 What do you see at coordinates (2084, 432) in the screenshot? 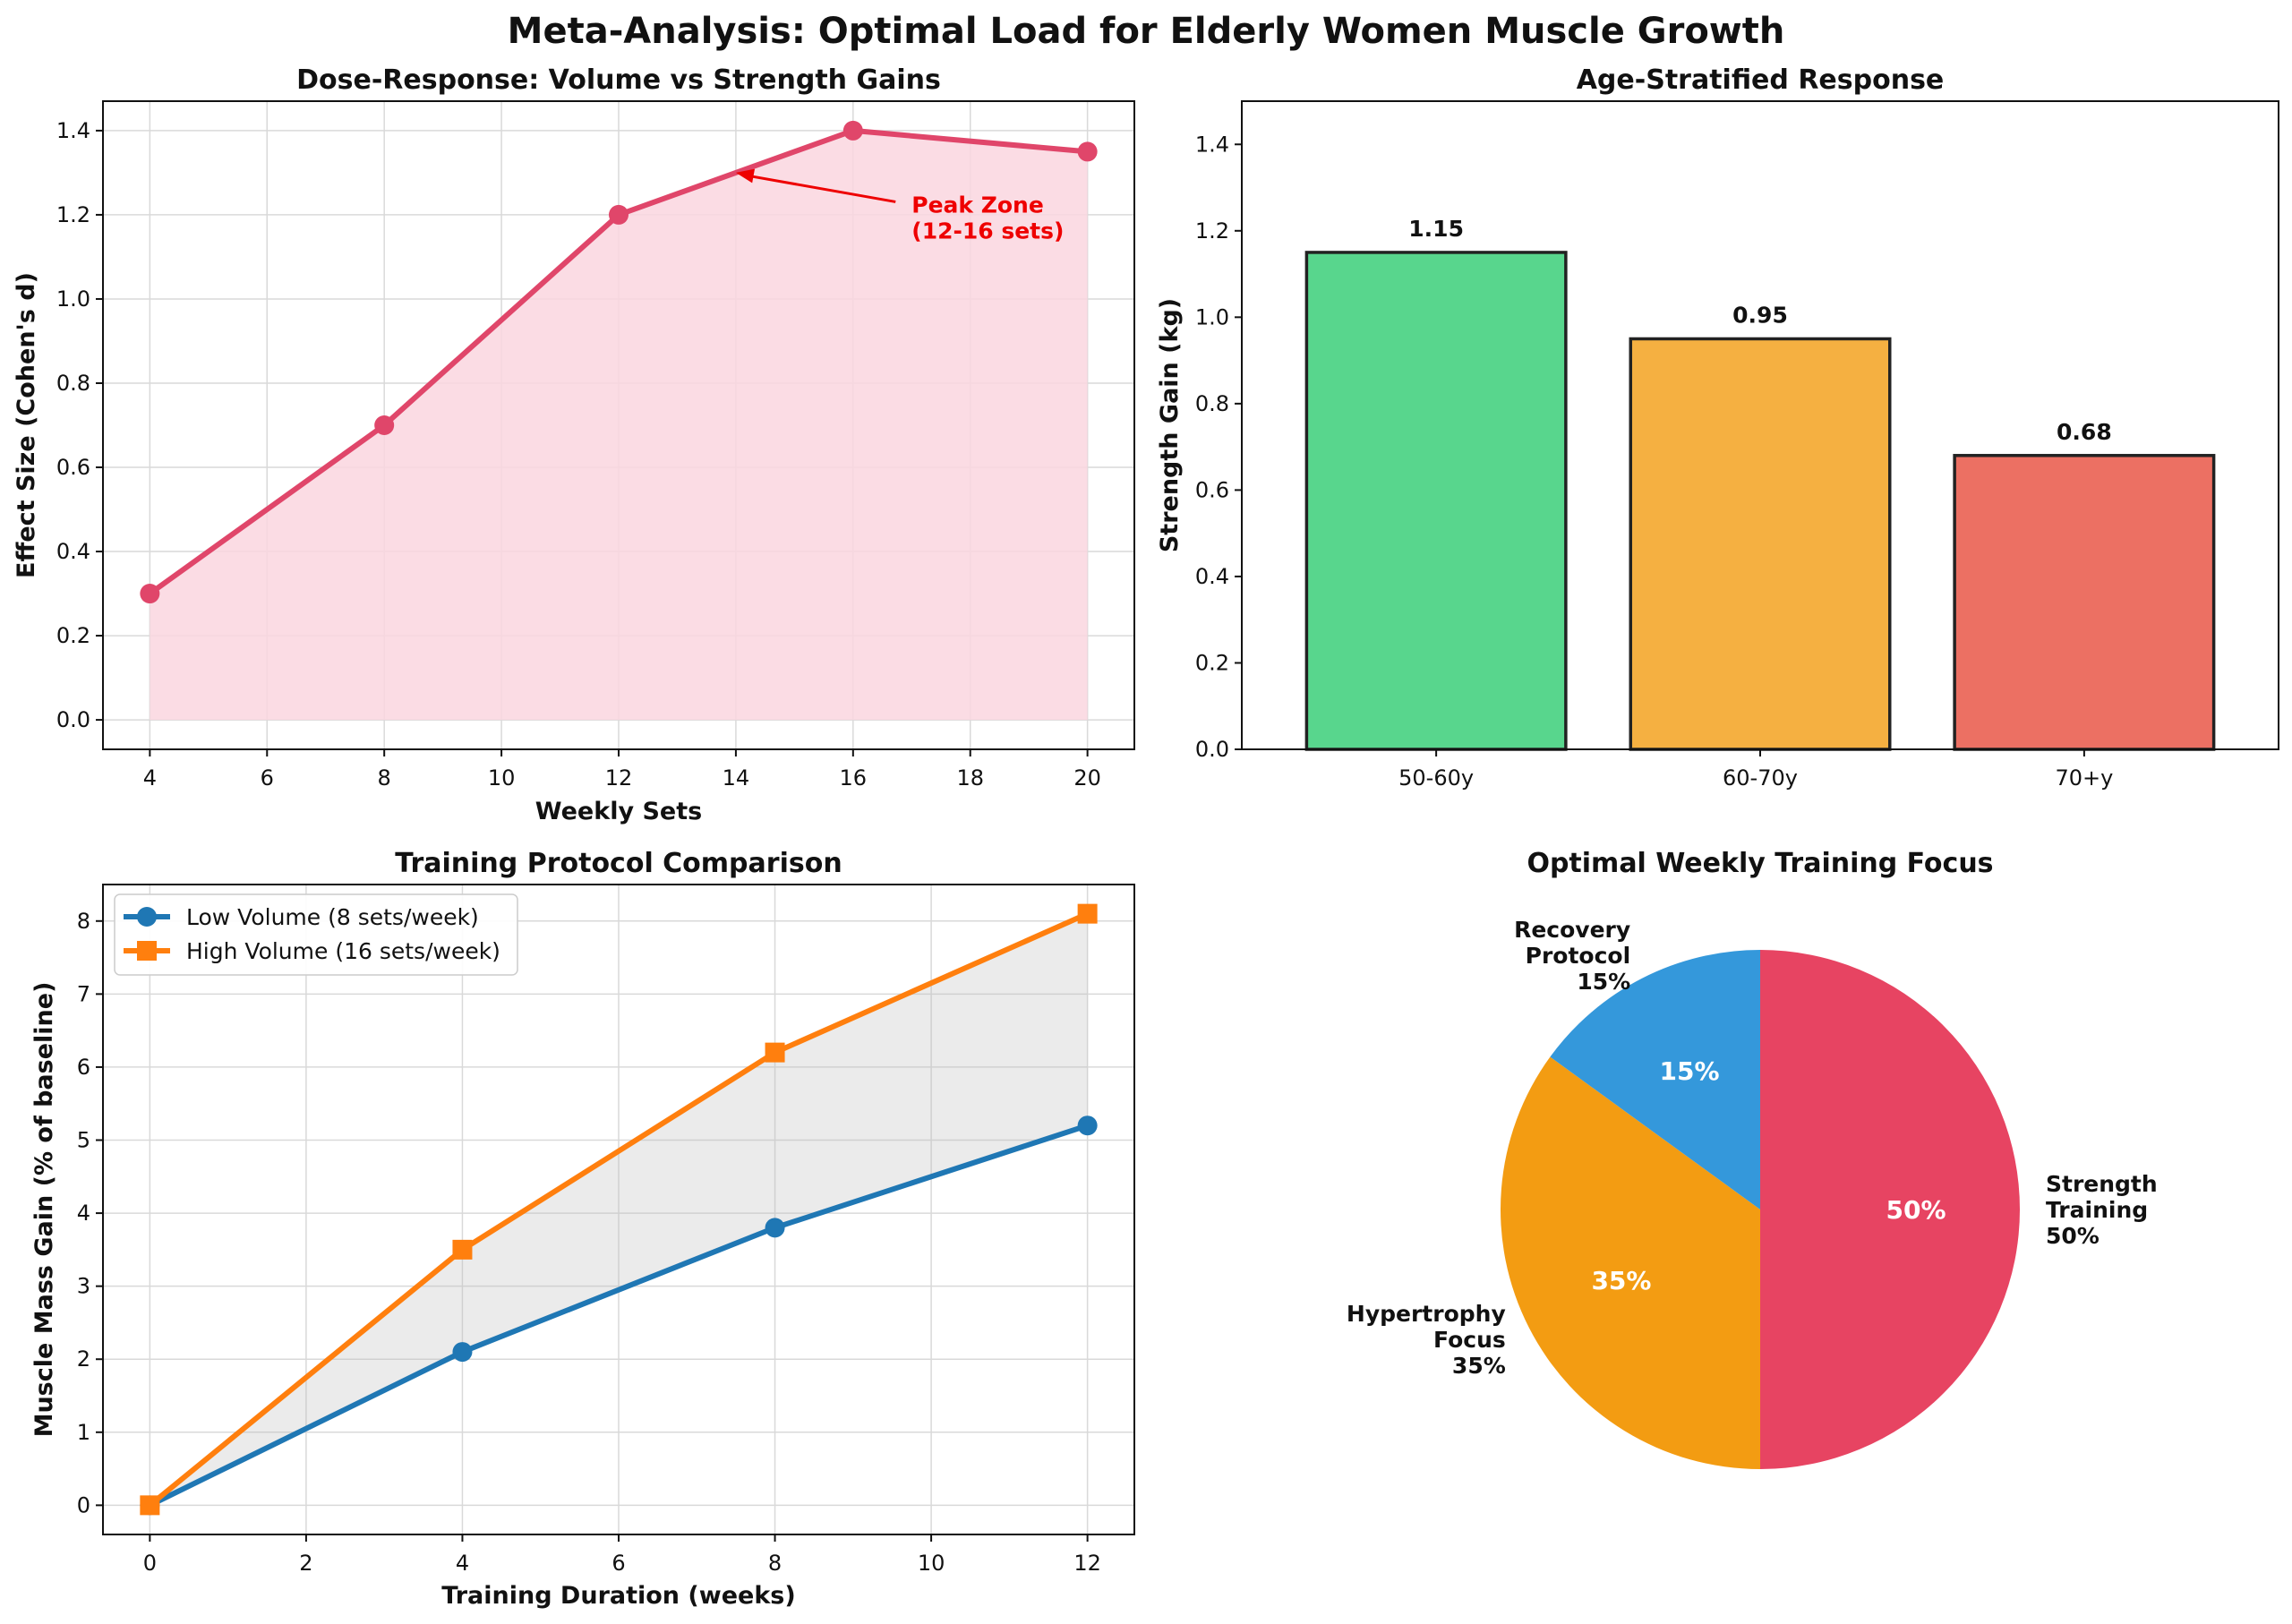
I see `bar-value-label: 0.68` at bounding box center [2084, 432].